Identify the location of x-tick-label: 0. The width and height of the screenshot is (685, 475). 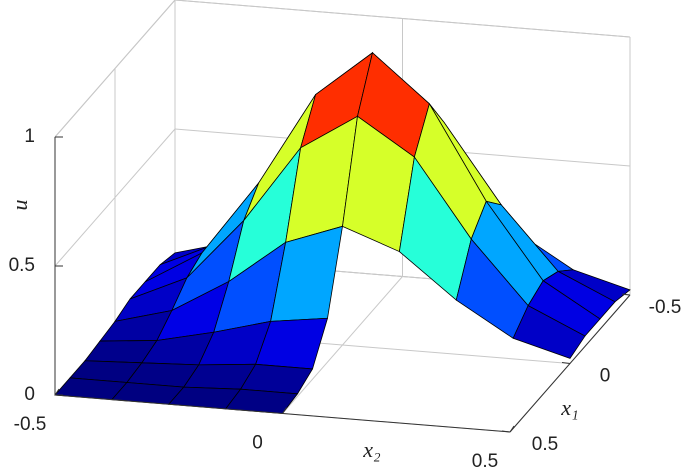
(257, 443).